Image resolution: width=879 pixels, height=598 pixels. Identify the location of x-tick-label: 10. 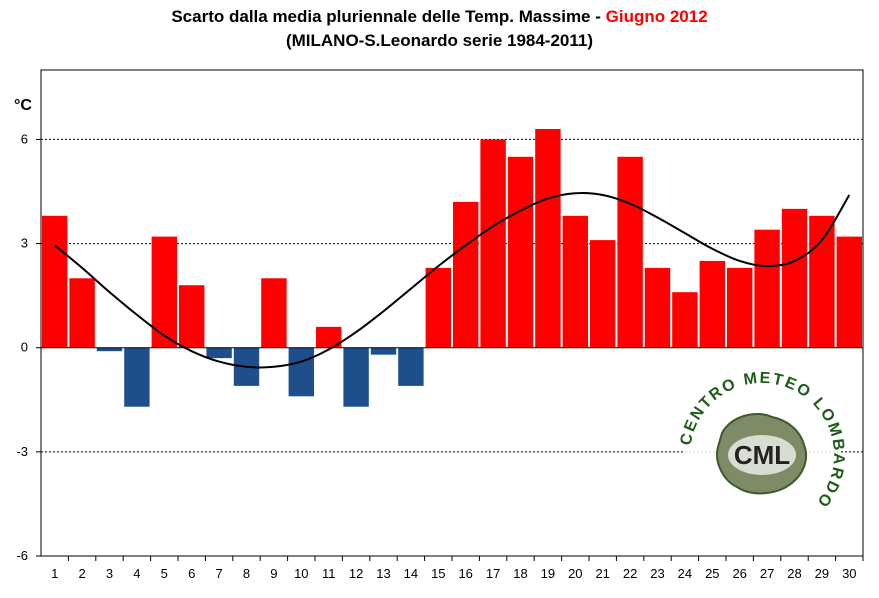
(301, 573).